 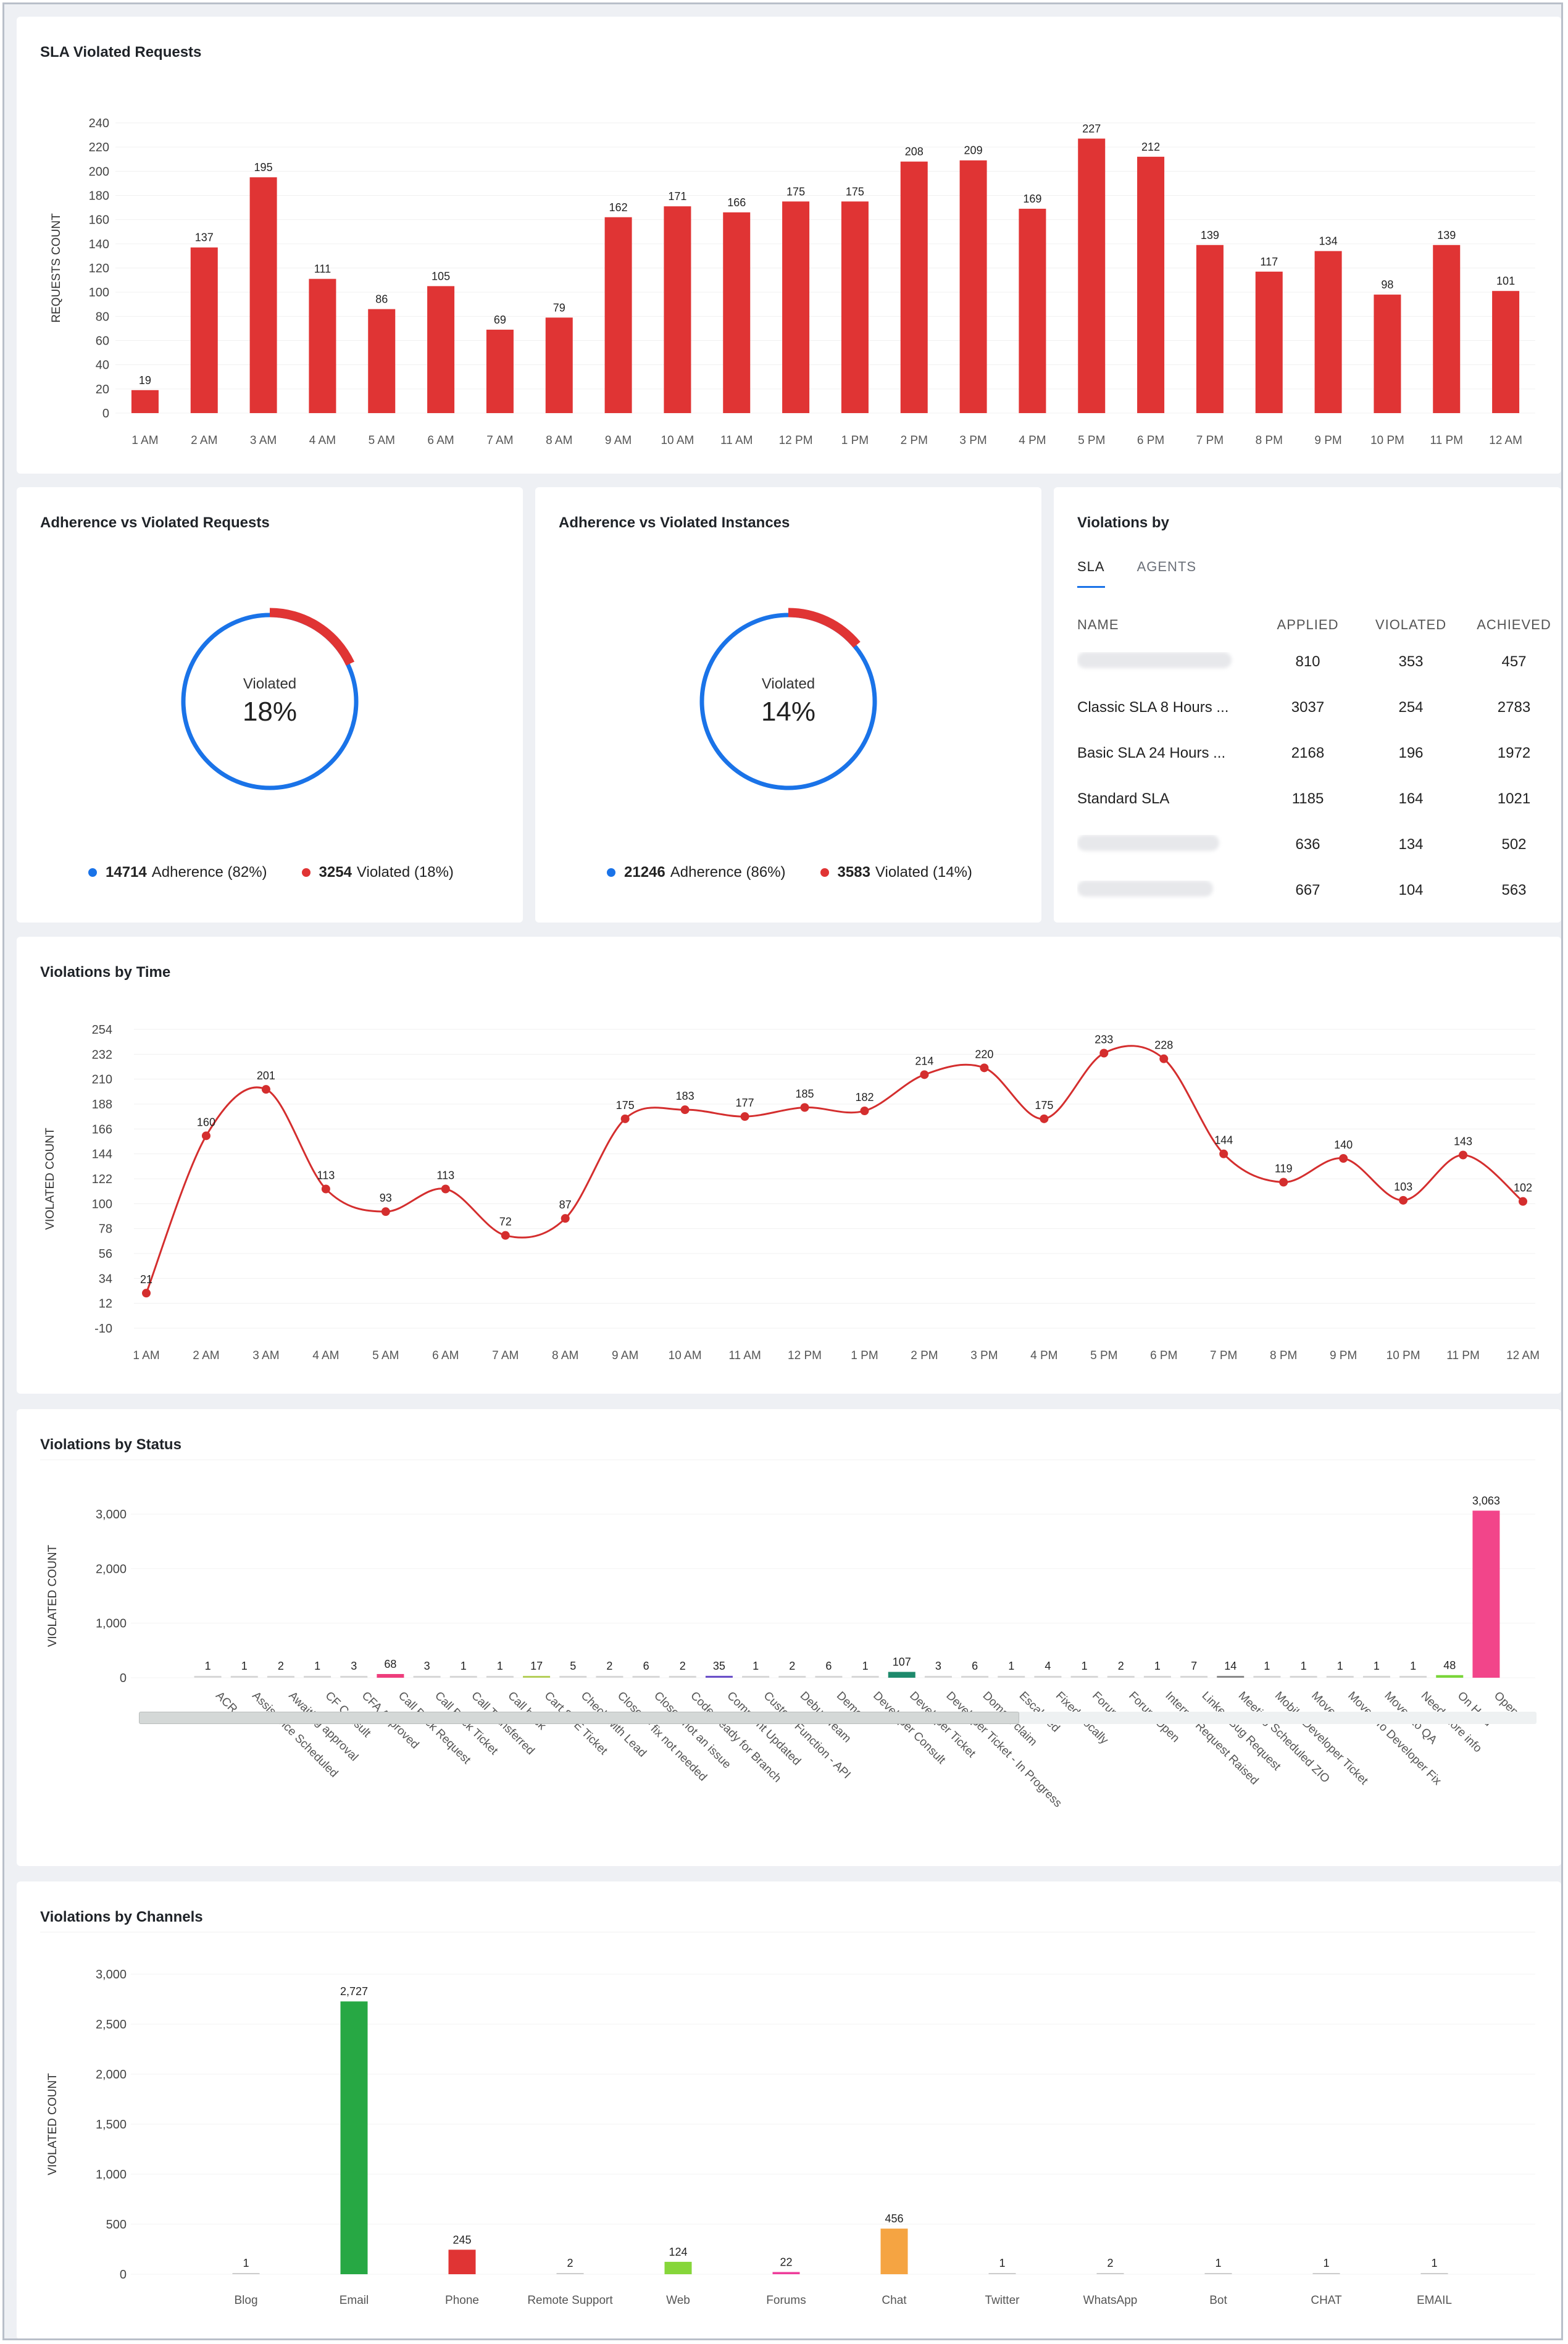 What do you see at coordinates (1319, 799) in the screenshot?
I see `table-row: Standard SLA 1185 164 1021` at bounding box center [1319, 799].